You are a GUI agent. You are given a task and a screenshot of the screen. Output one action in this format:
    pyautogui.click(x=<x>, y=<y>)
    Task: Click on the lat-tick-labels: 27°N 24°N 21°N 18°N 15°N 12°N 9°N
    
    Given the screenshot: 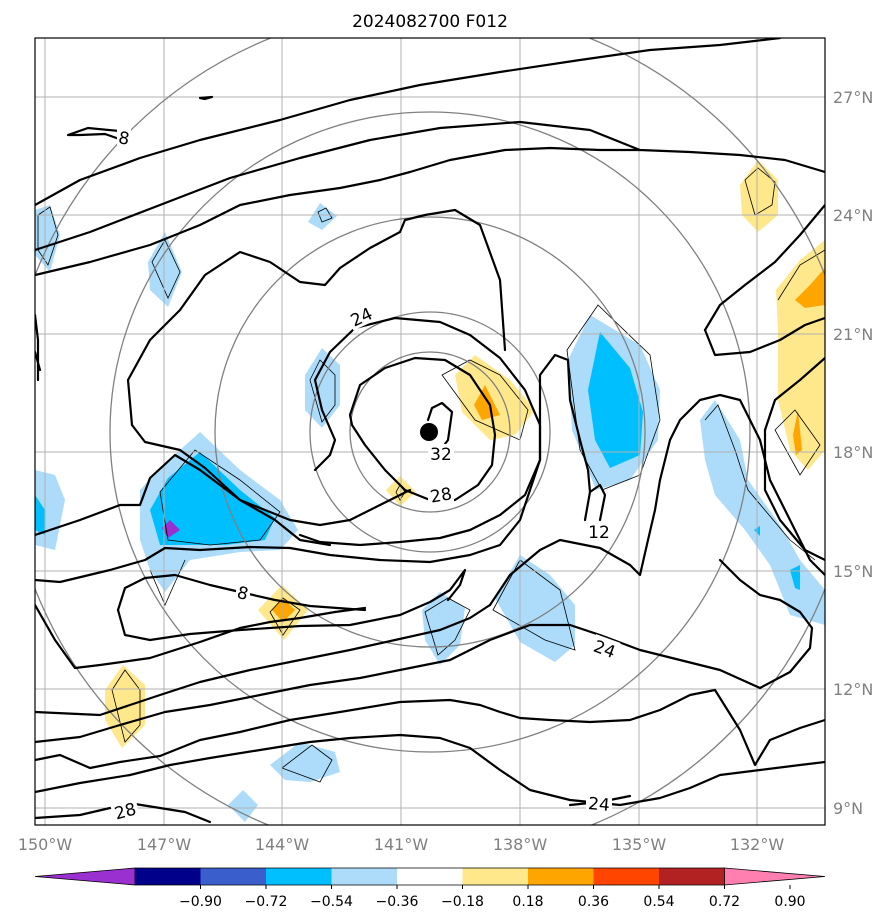 What is the action you would take?
    pyautogui.click(x=853, y=453)
    